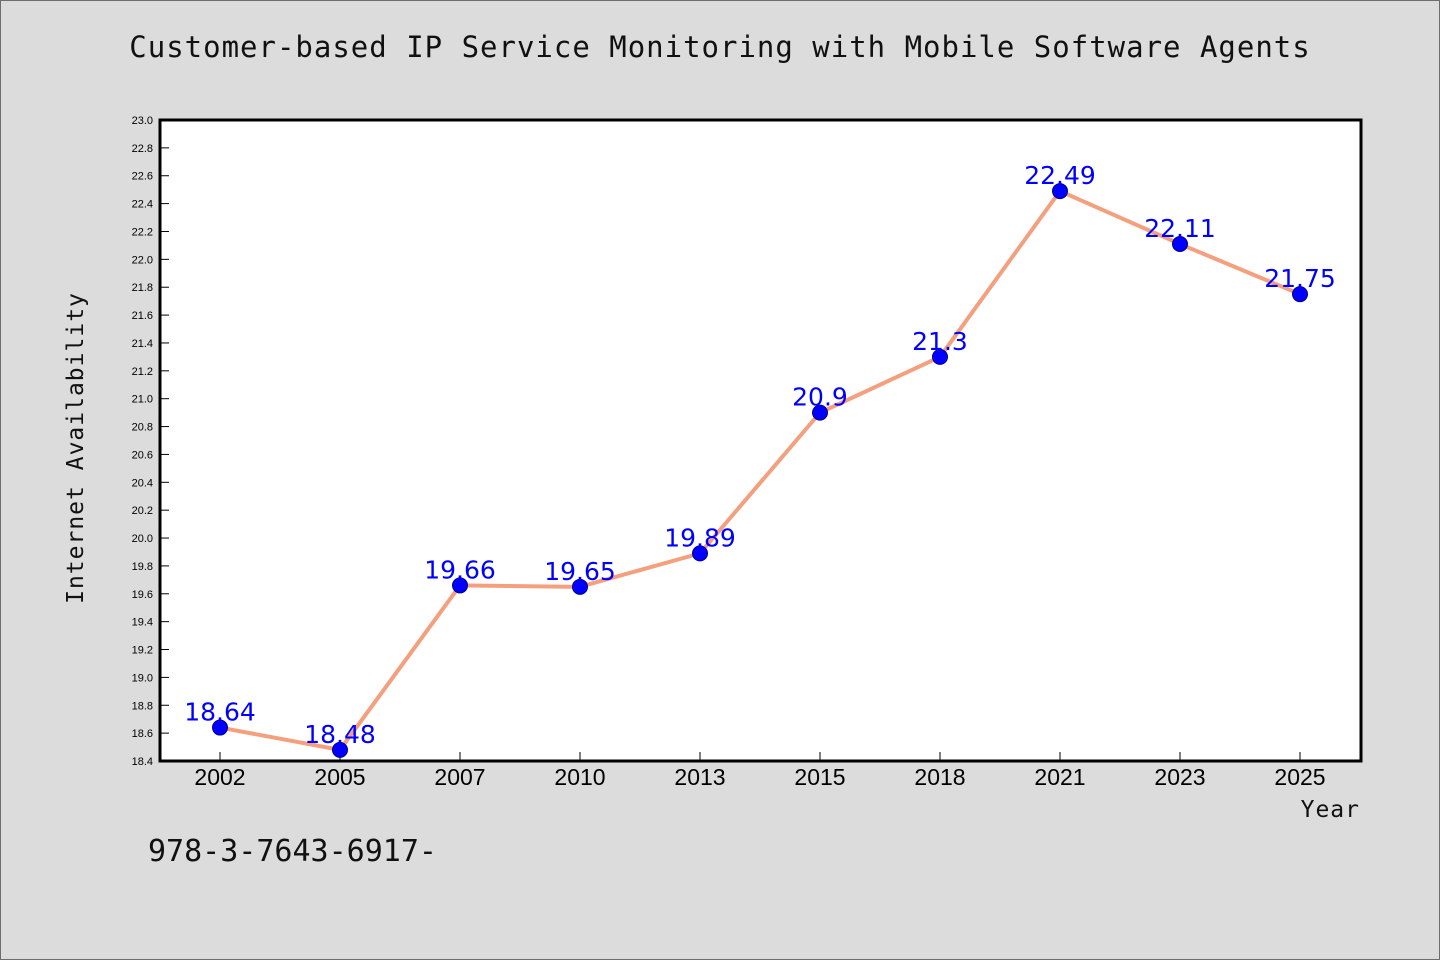  Describe the element at coordinates (939, 777) in the screenshot. I see `x-tick-label: 2018` at that location.